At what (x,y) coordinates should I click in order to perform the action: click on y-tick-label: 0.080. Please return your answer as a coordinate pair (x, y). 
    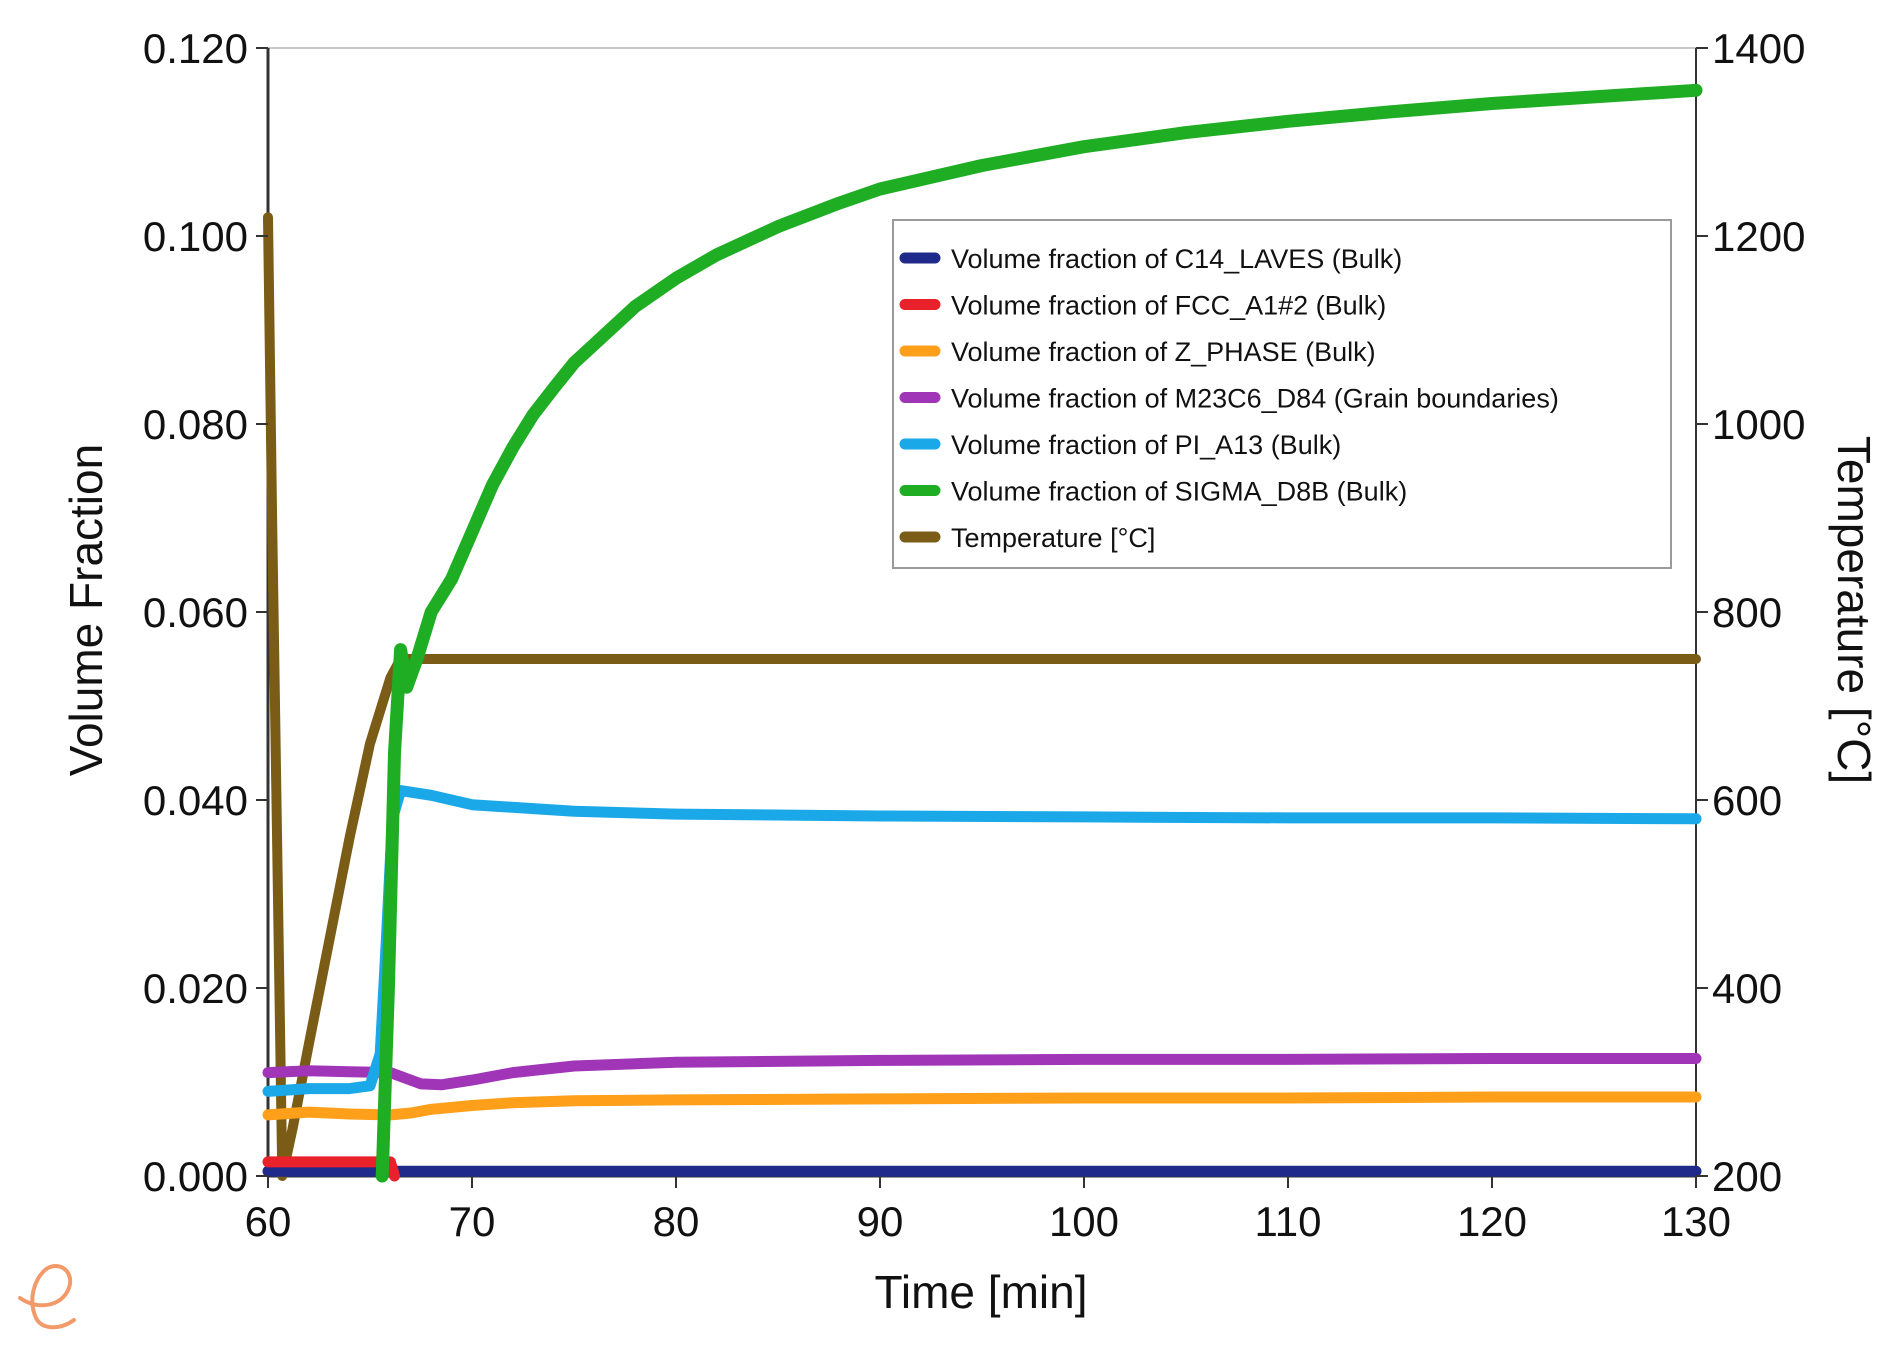
    Looking at the image, I should click on (195, 424).